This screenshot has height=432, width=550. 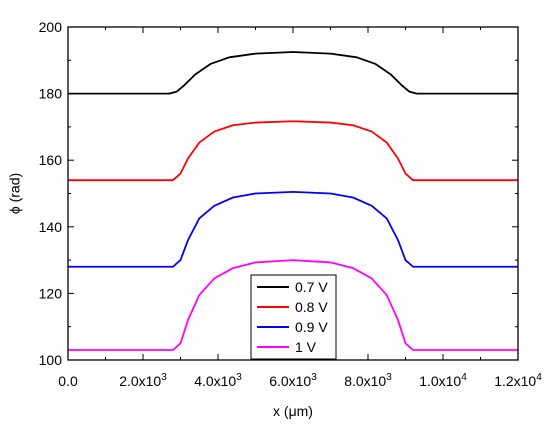 I want to click on legend-box, so click(x=293, y=317).